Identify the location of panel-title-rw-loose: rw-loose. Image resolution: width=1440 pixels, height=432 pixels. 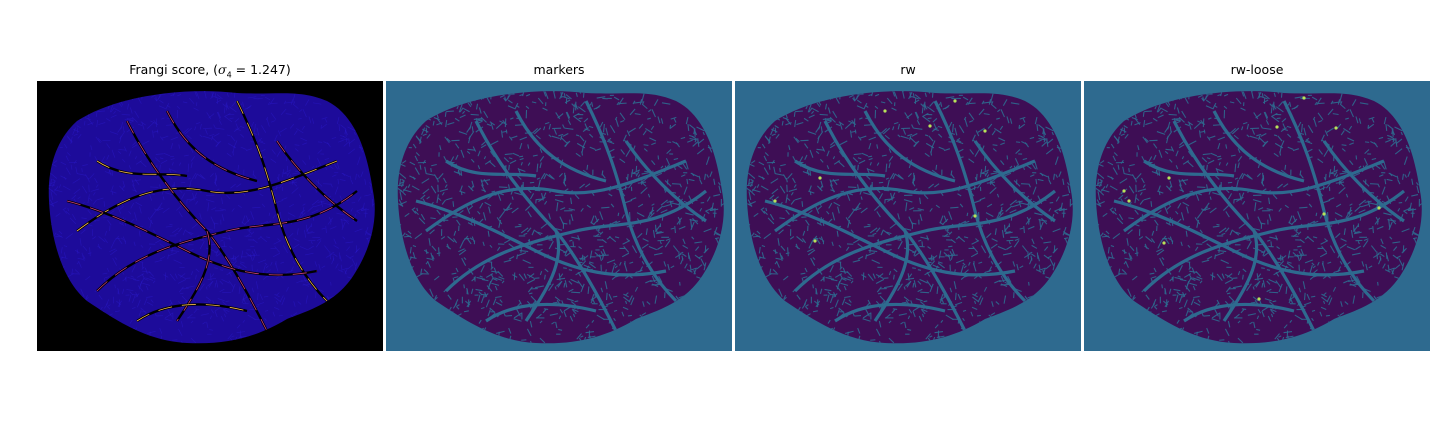
(1257, 69).